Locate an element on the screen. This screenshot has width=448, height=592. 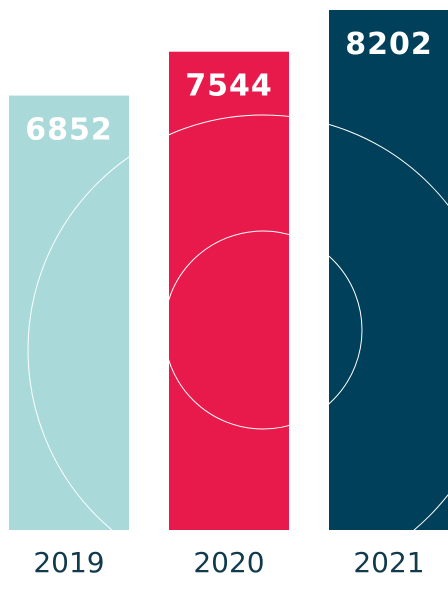
category-label: 2019 is located at coordinates (68, 562).